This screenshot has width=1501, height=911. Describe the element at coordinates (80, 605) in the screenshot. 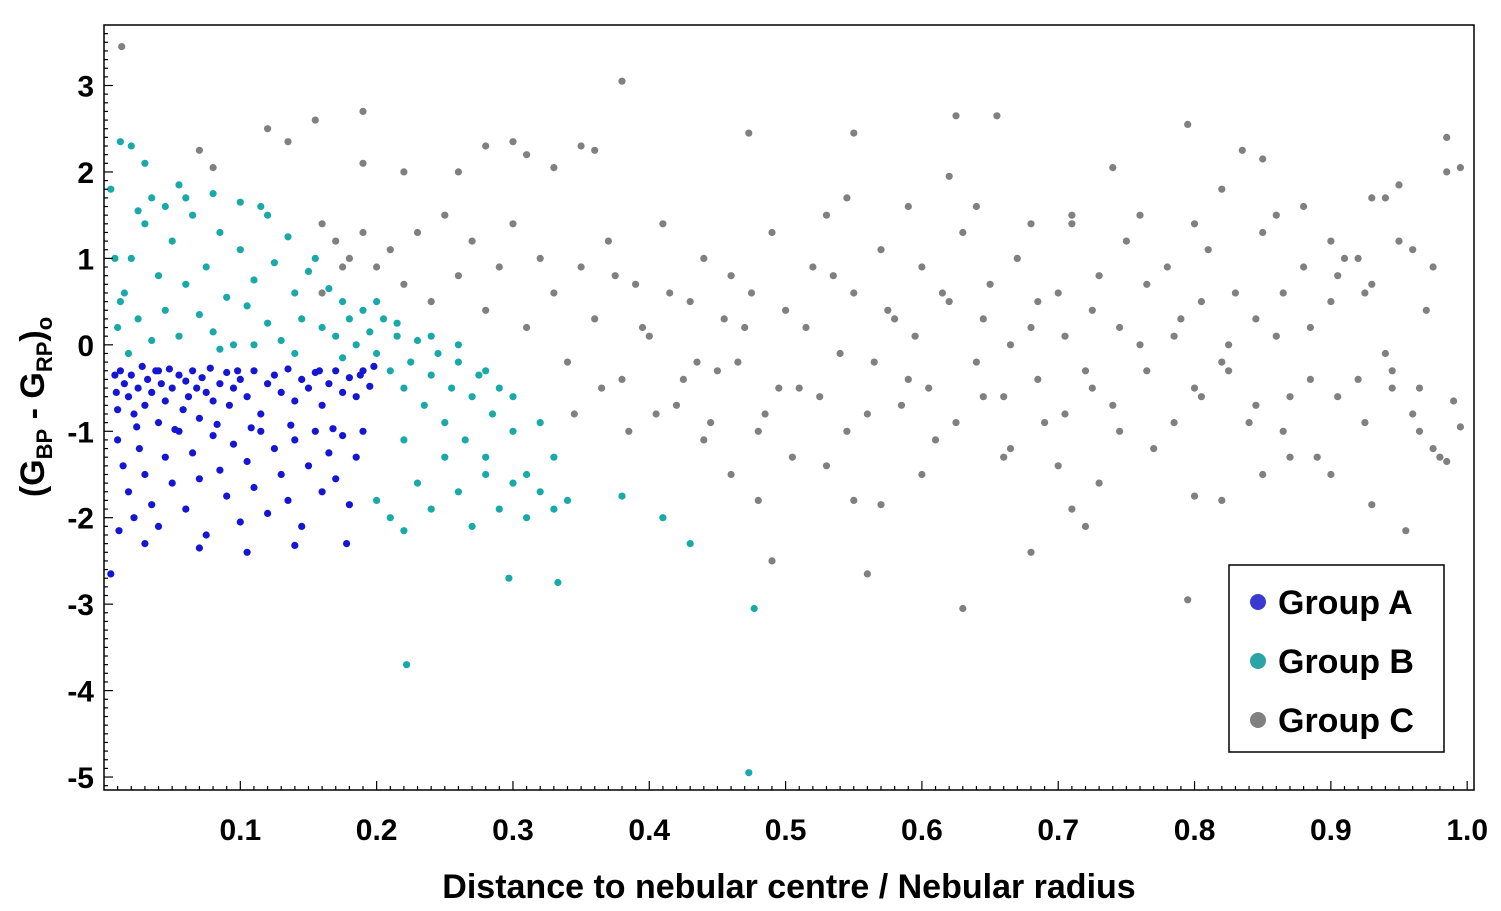

I see `y-tick-label: -3` at that location.